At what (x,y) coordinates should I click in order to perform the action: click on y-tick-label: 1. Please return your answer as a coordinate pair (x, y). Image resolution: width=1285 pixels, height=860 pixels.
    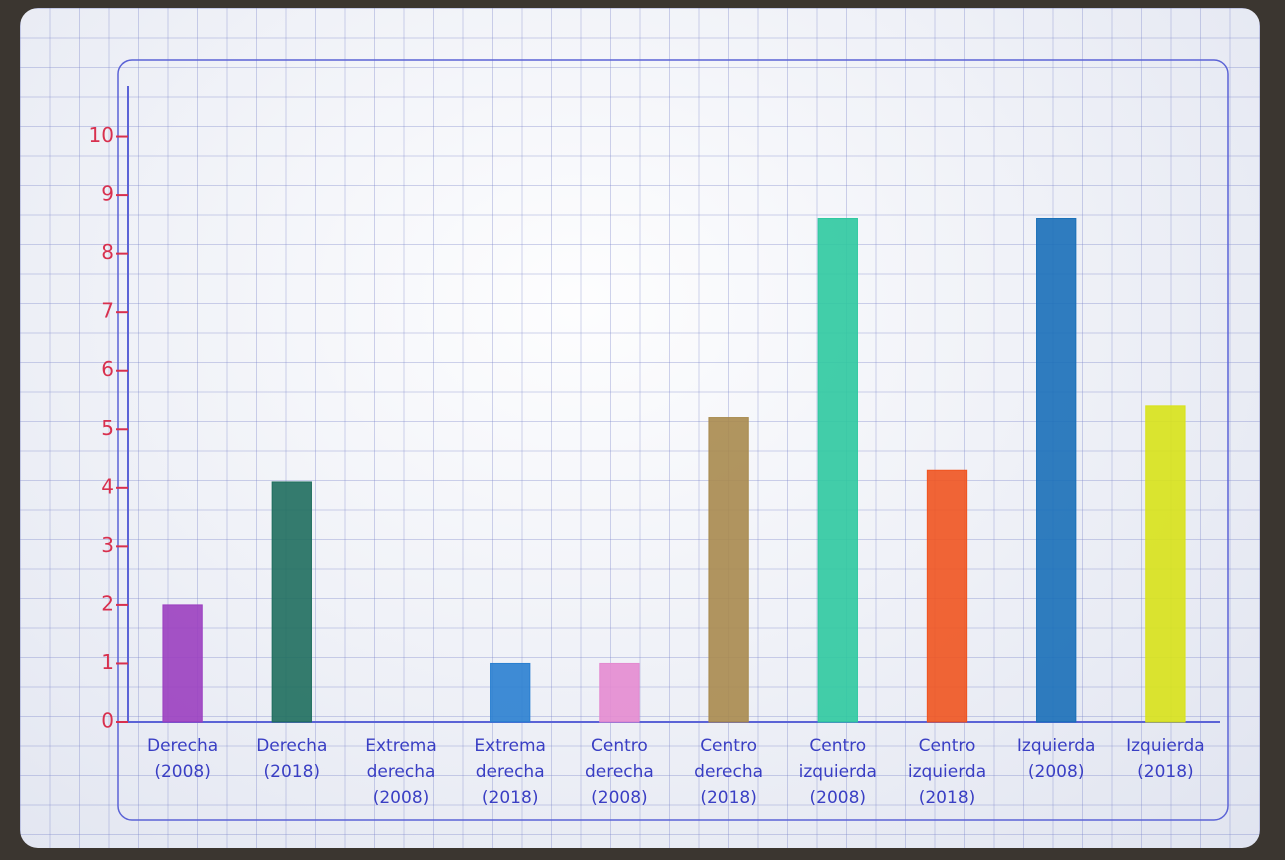
    Looking at the image, I should click on (107, 662).